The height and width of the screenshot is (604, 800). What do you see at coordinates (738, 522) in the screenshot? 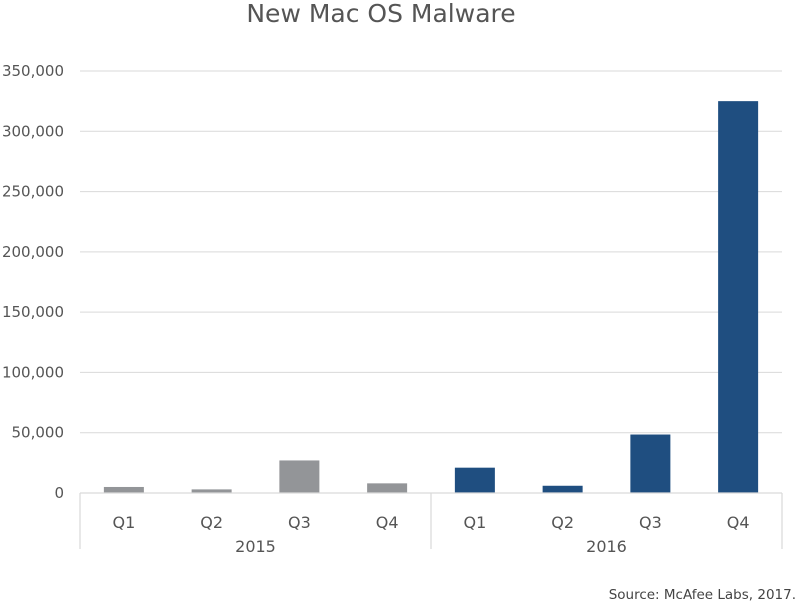
I see `x-tick-label-2016-q4: Q4` at bounding box center [738, 522].